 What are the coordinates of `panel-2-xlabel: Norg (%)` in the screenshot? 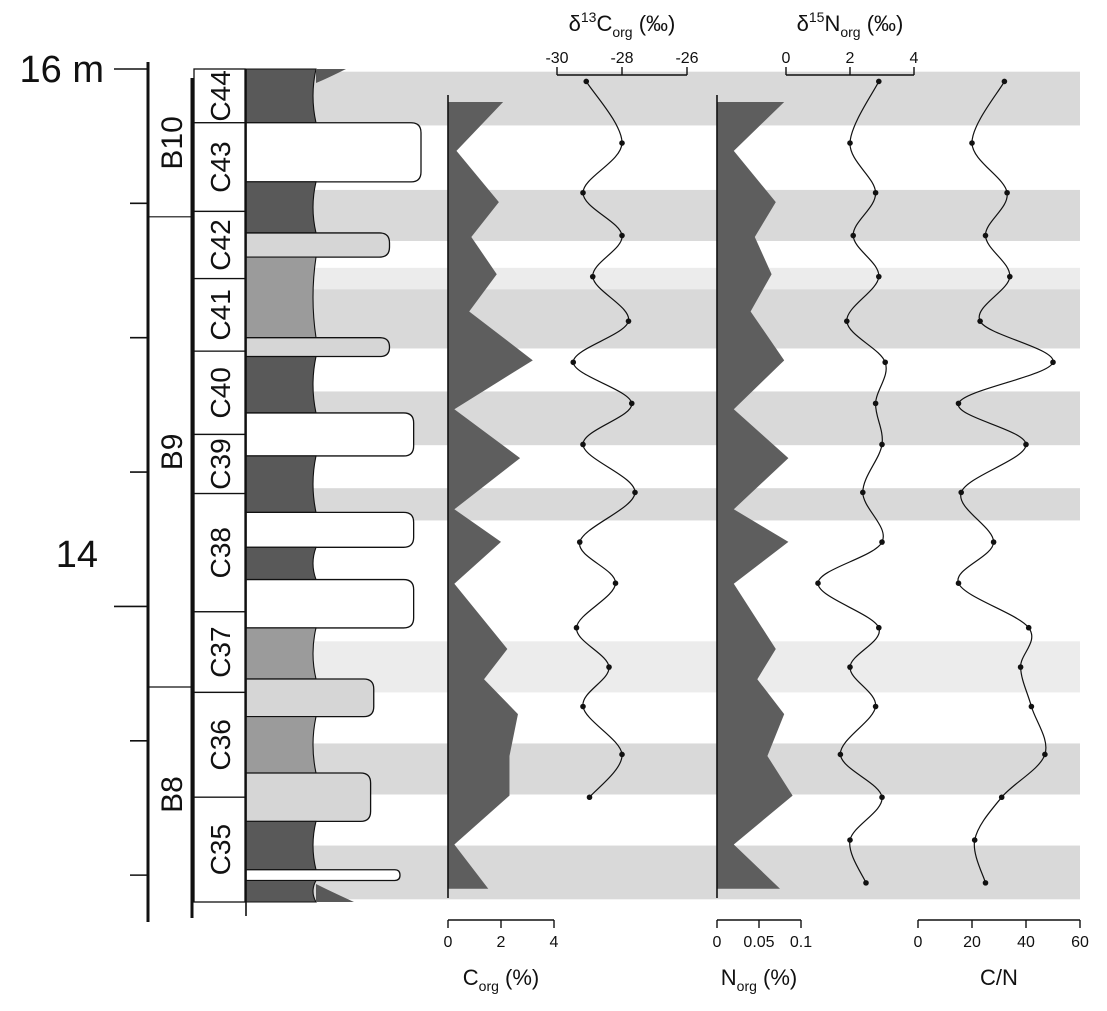 It's located at (759, 979).